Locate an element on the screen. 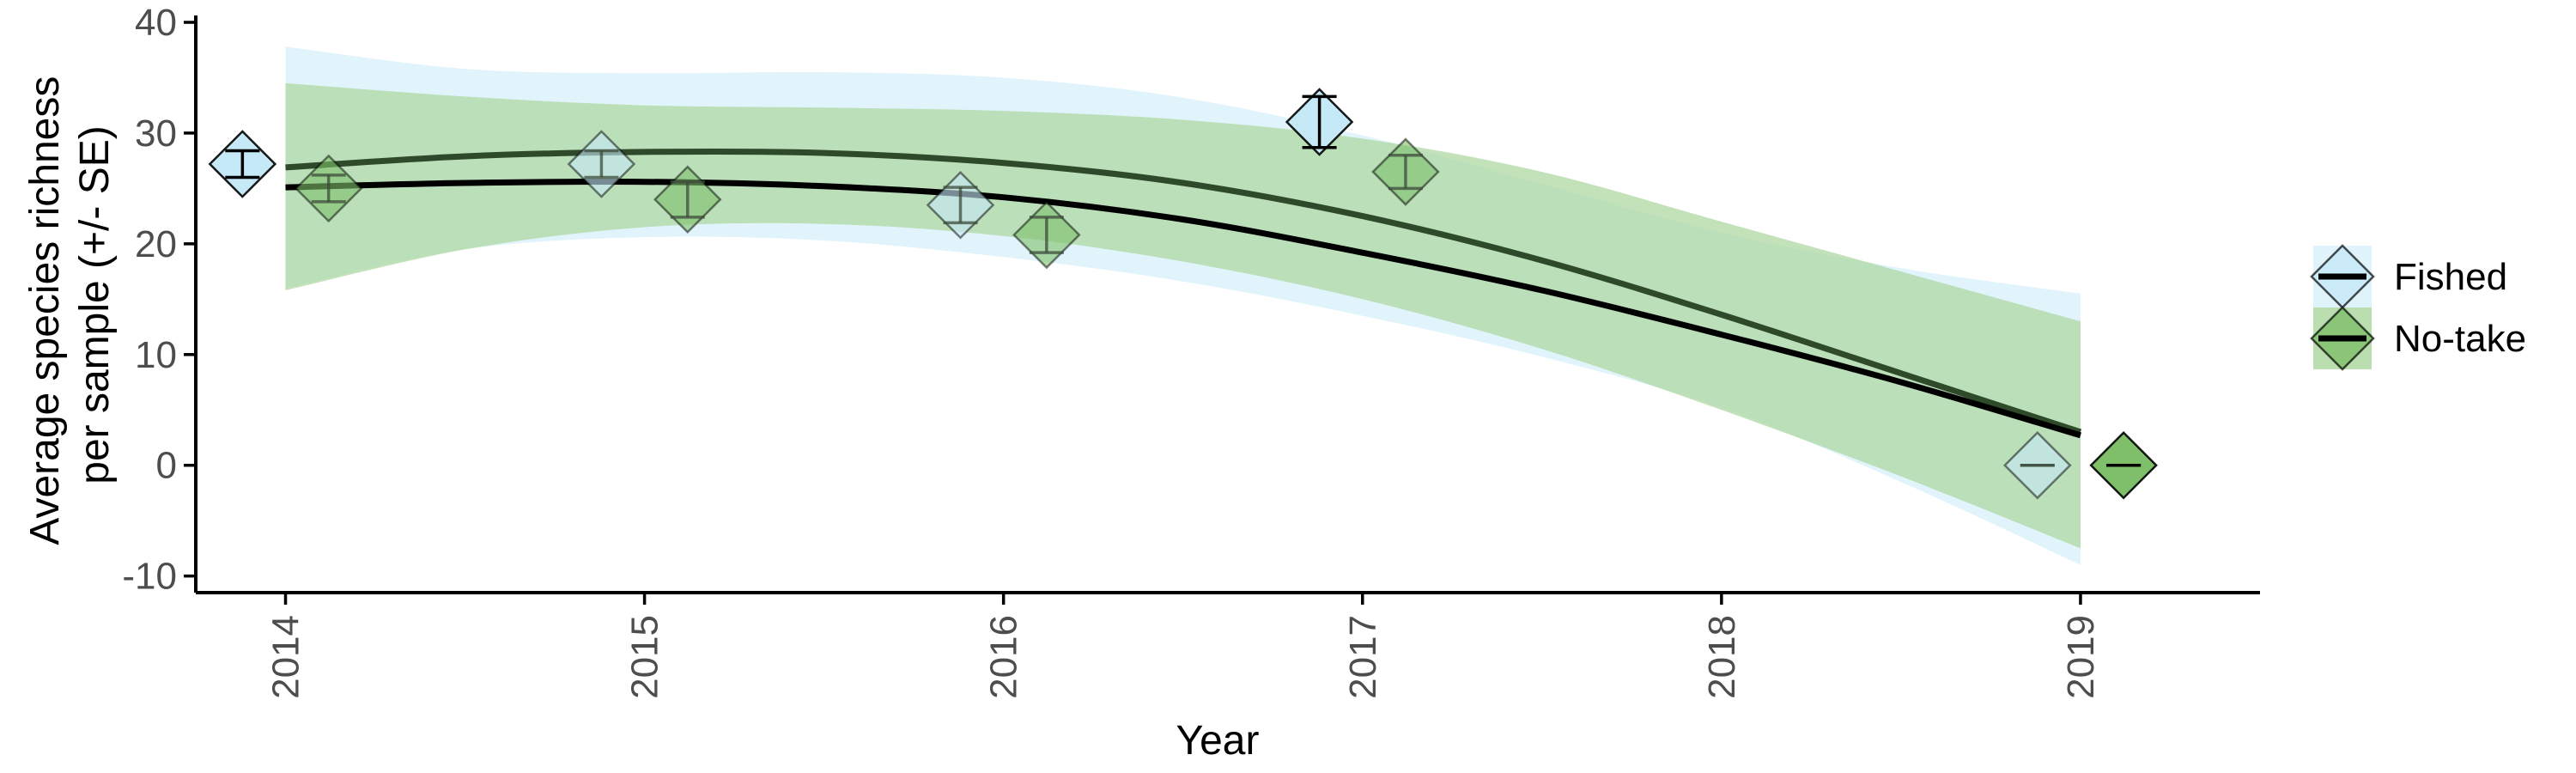  x-tick-label: 2019 is located at coordinates (2081, 657).